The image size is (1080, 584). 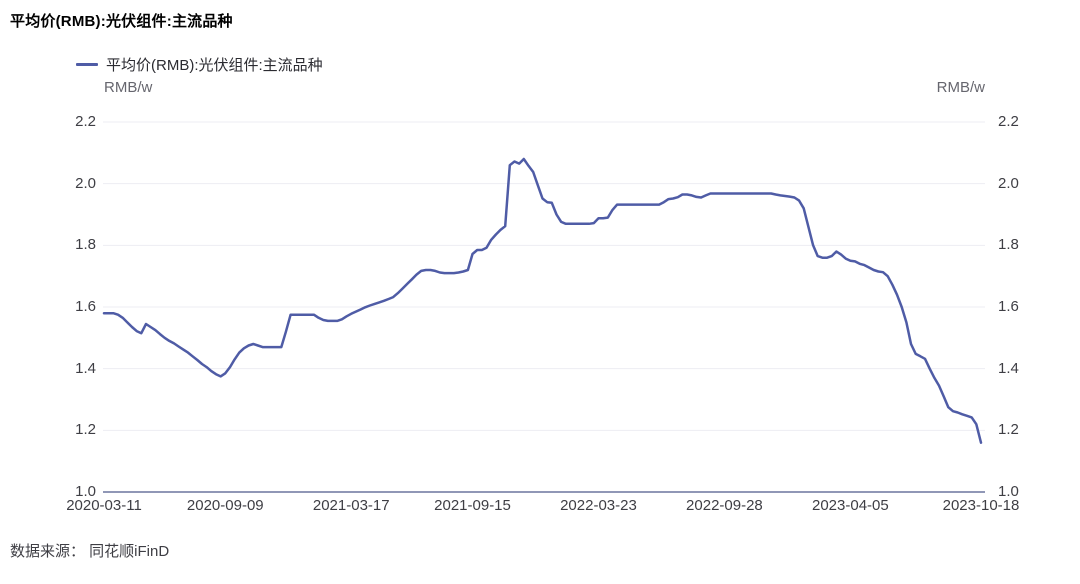 What do you see at coordinates (1008, 306) in the screenshot?
I see `y-tick-label-right: 1.6` at bounding box center [1008, 306].